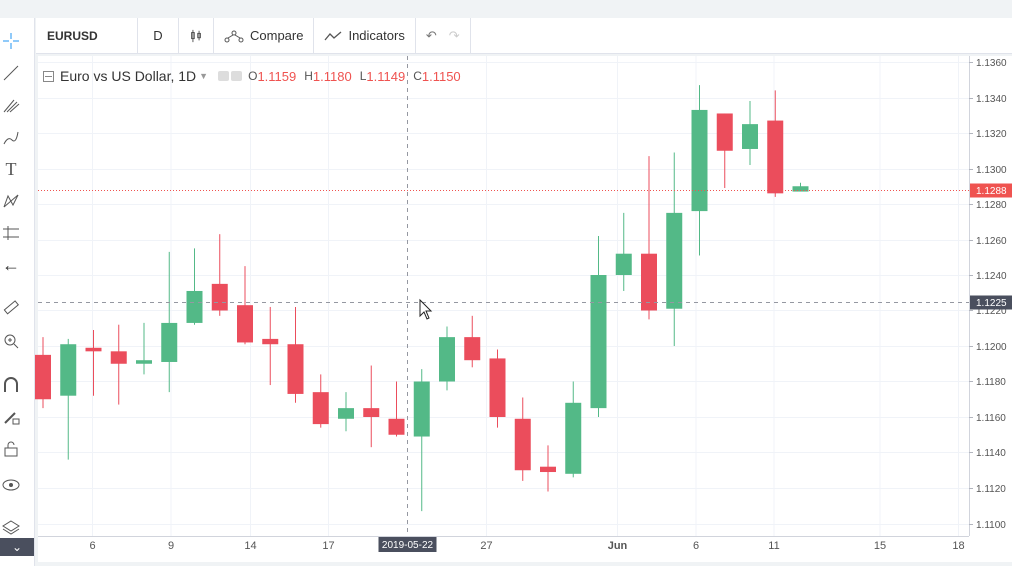  What do you see at coordinates (11, 341) in the screenshot?
I see `zoom-in-icon` at bounding box center [11, 341].